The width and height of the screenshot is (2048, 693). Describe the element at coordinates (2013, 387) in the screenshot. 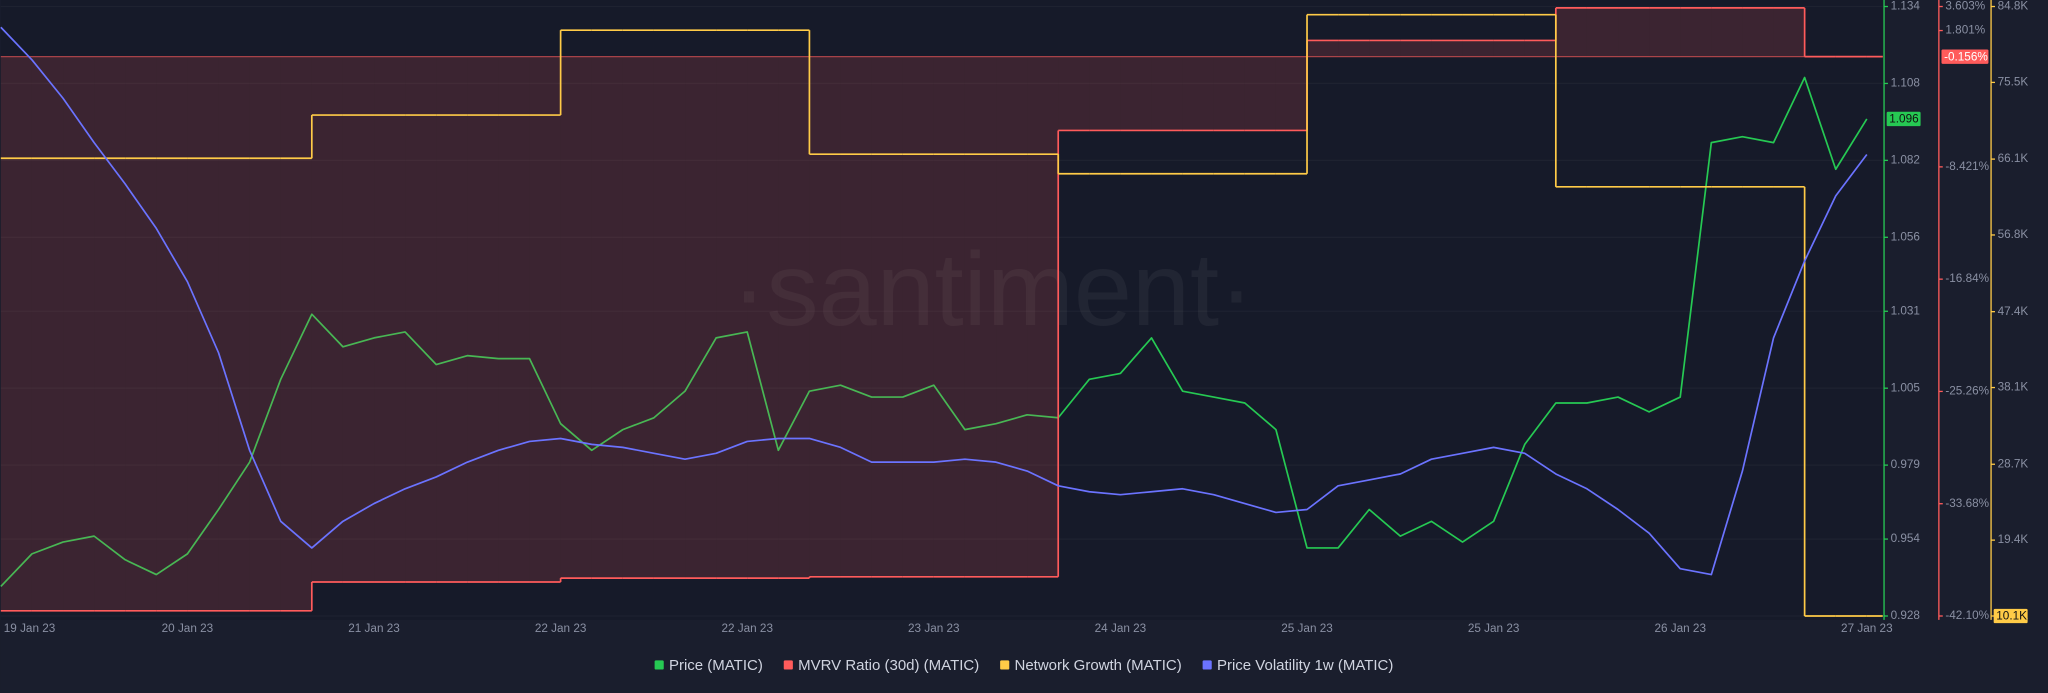

I see `y-tick-label: 38.1K` at that location.